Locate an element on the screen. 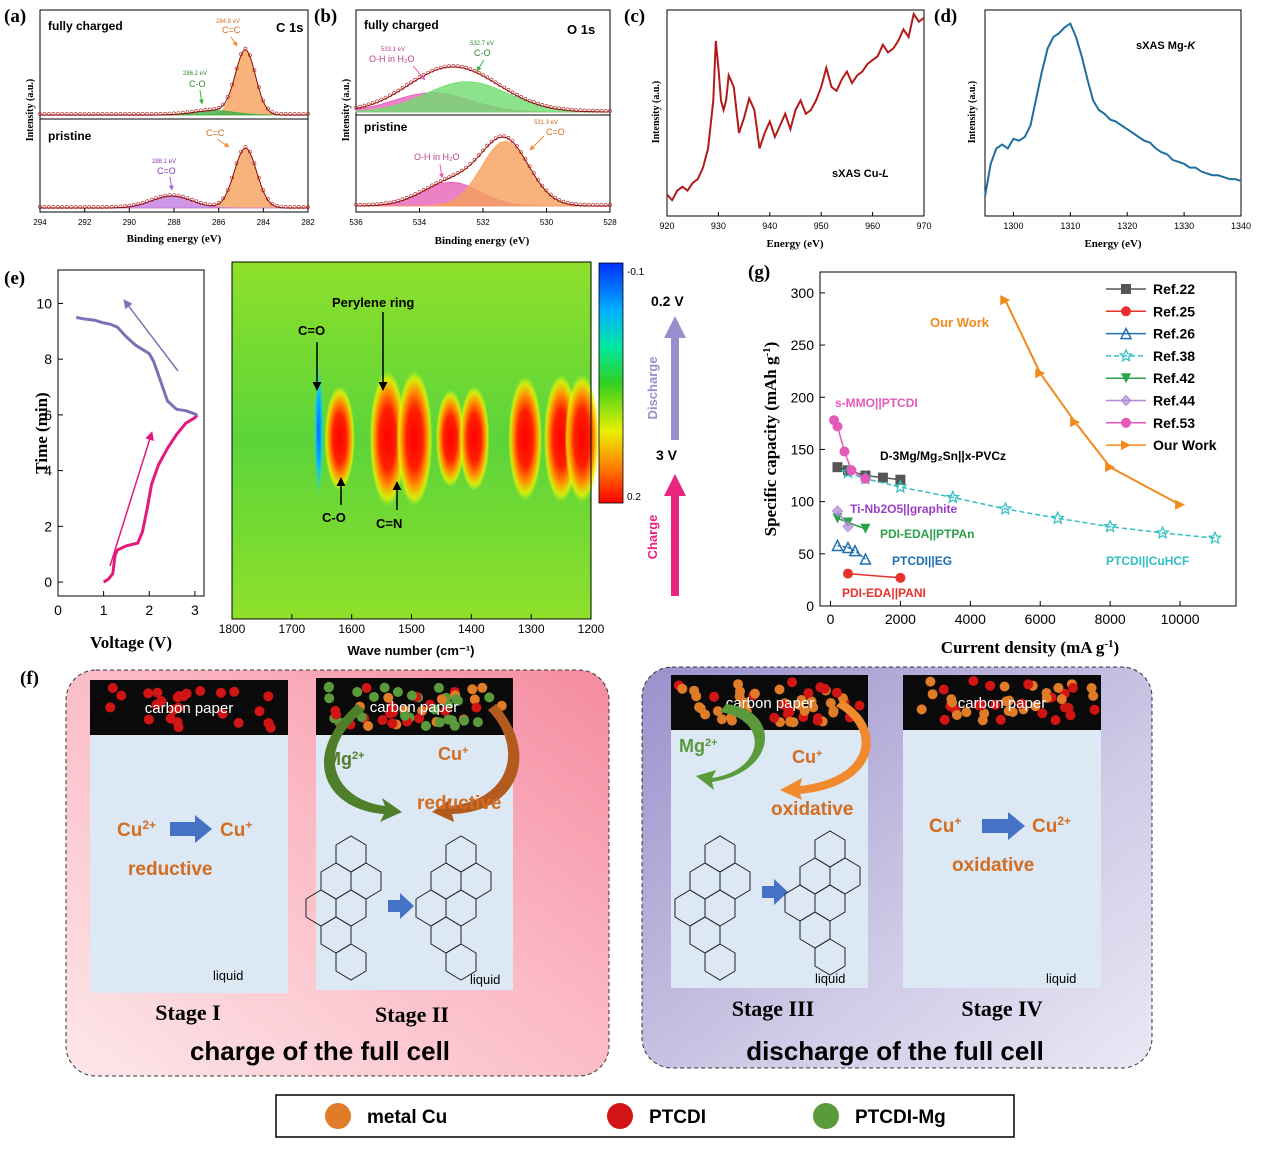 The width and height of the screenshot is (1269, 1156). xlabel-e: Voltage (V) is located at coordinates (131, 642).